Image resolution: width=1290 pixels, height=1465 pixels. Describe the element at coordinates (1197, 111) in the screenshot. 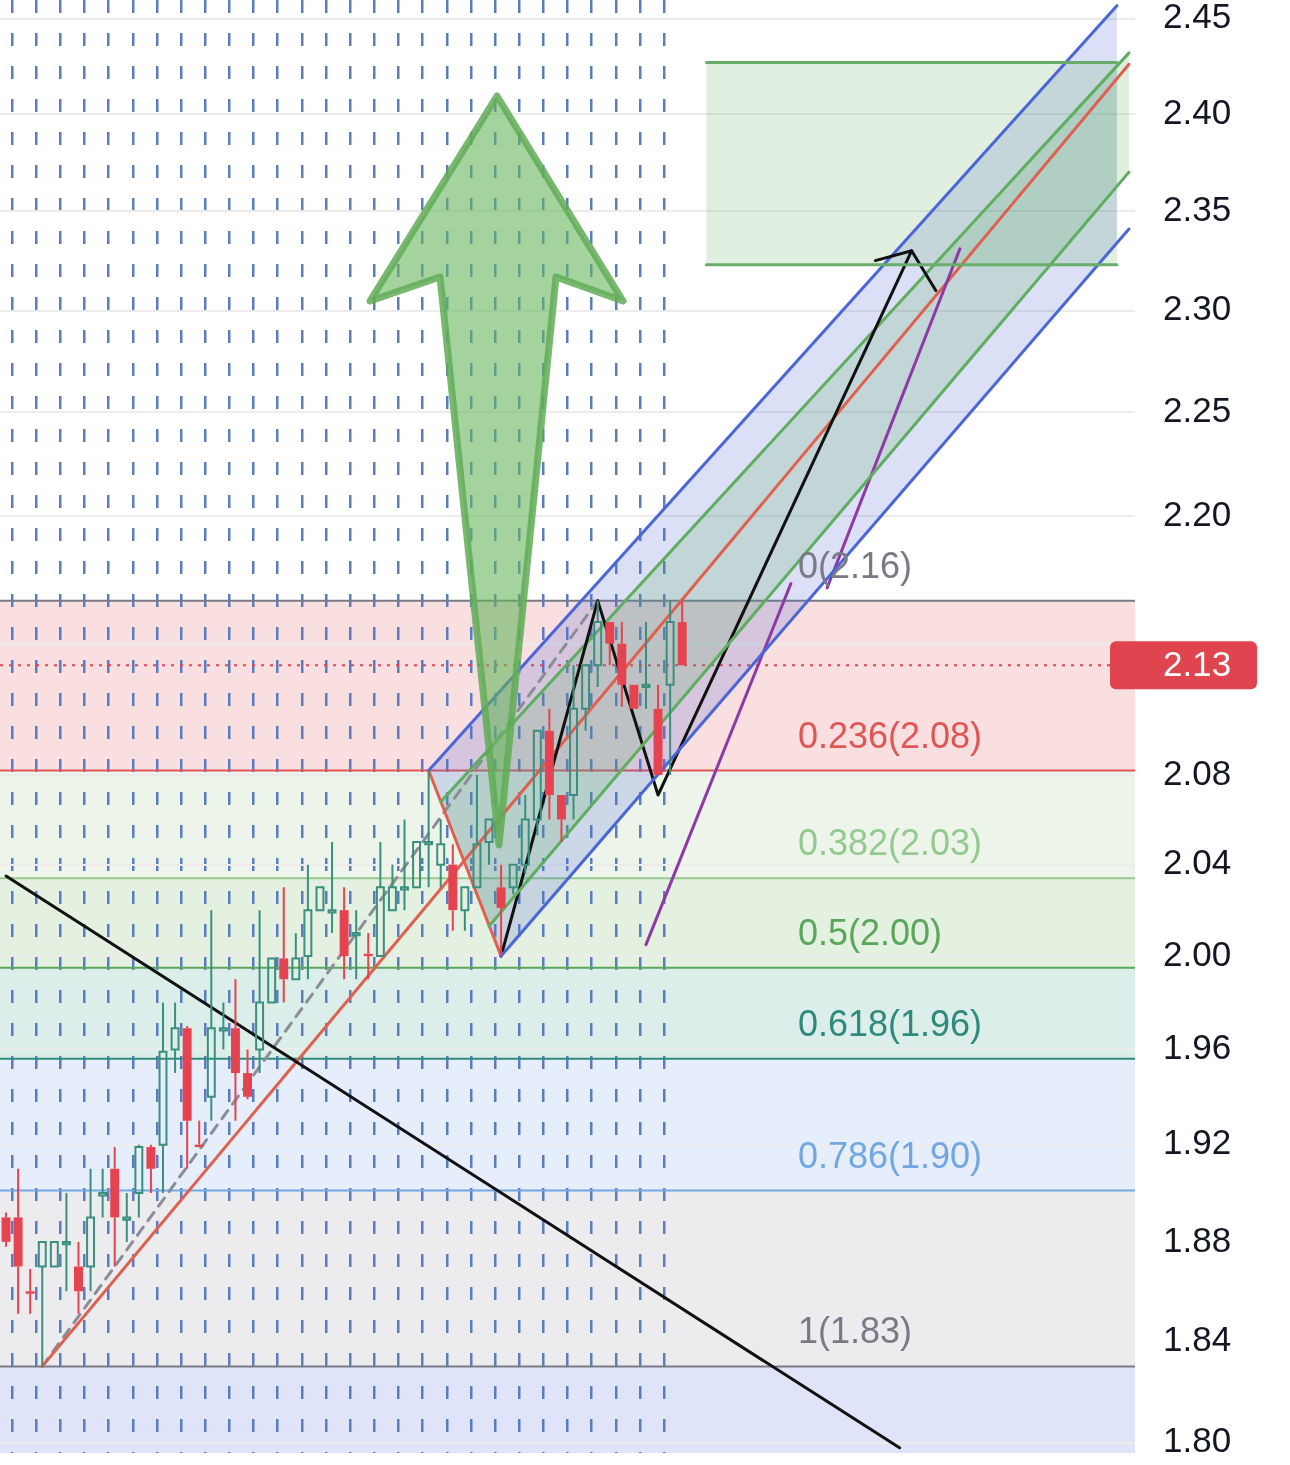

I see `y-tick-label: 2.40` at that location.